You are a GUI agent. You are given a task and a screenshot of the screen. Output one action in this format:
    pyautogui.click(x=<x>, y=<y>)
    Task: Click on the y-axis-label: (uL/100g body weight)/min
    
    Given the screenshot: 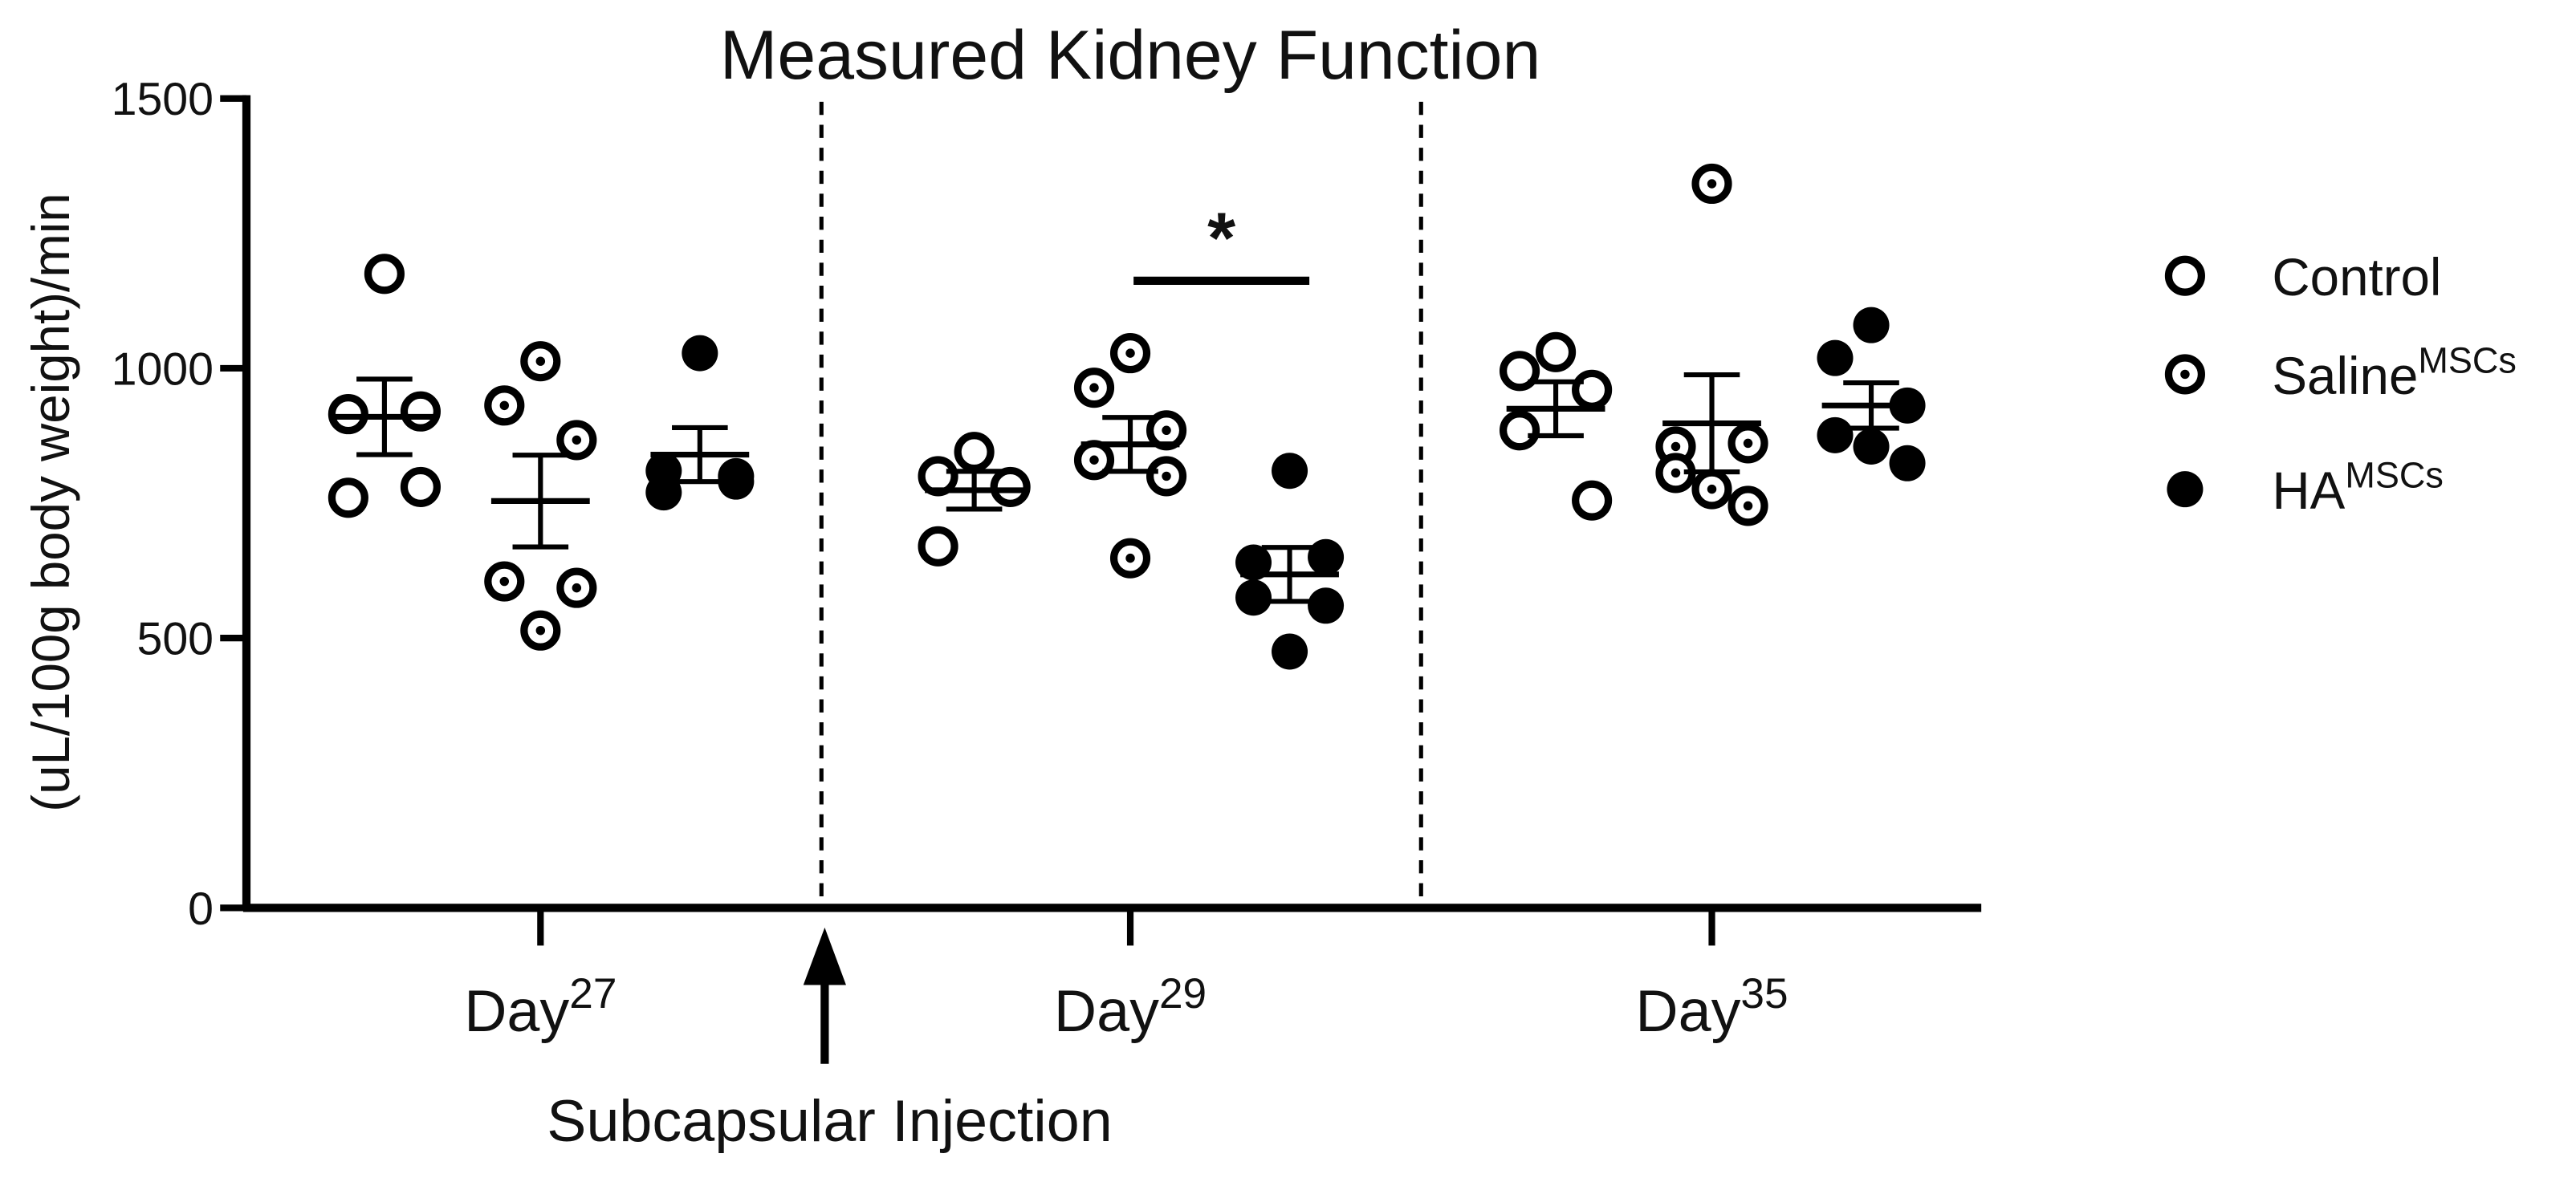 What is the action you would take?
    pyautogui.click(x=51, y=502)
    